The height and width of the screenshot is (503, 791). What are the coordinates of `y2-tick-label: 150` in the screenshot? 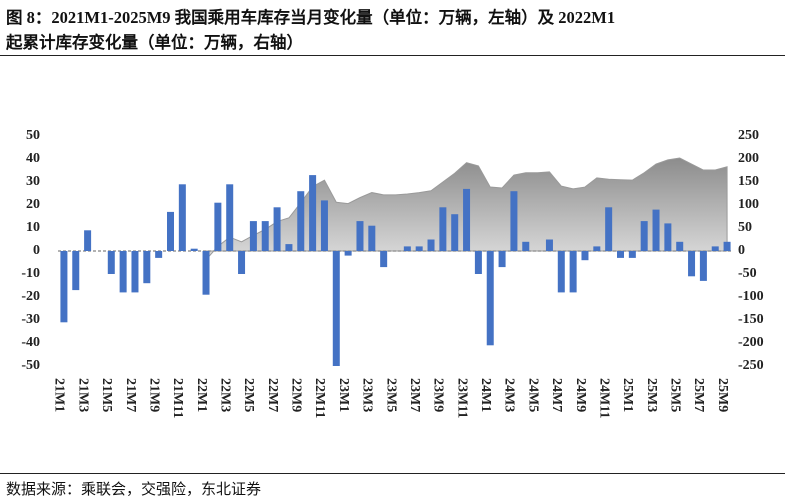 It's located at (748, 181).